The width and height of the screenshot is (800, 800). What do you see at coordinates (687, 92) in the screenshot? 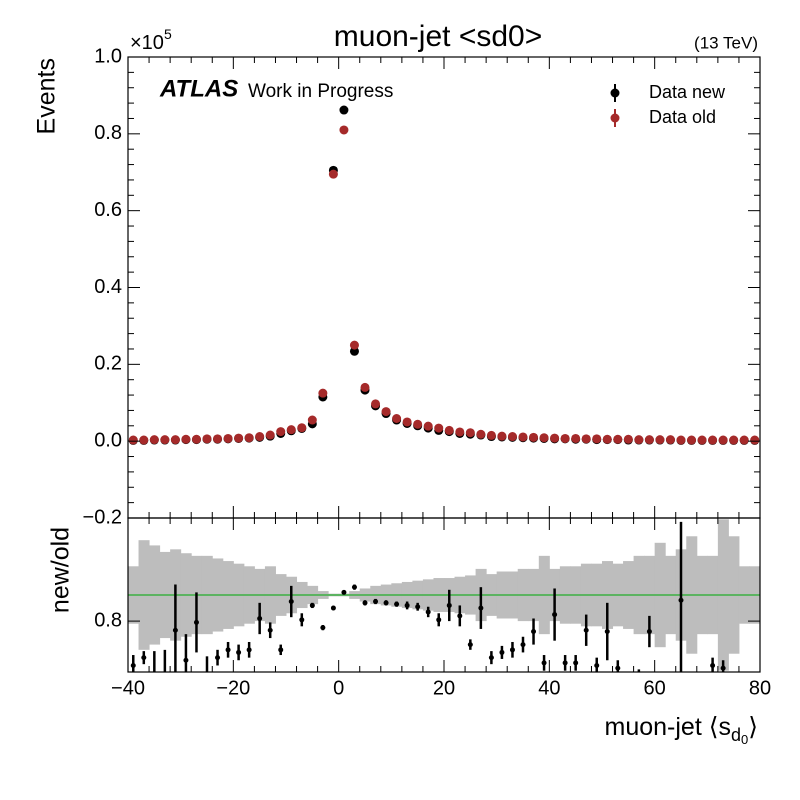
I see `legend-label: Data new` at bounding box center [687, 92].